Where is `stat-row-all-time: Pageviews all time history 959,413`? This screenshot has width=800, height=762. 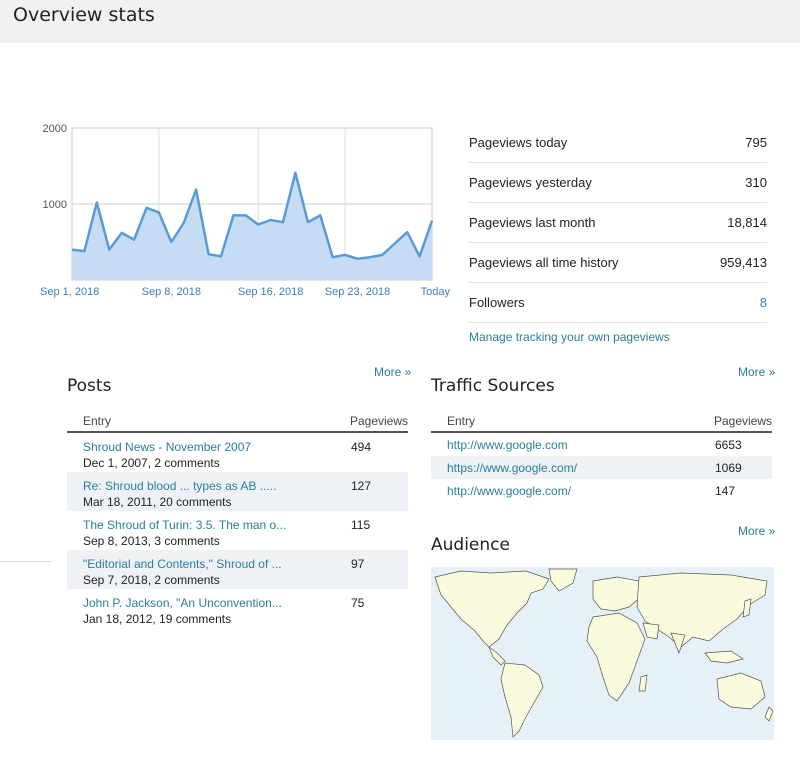
stat-row-all-time: Pageviews all time history 959,413 is located at coordinates (618, 263).